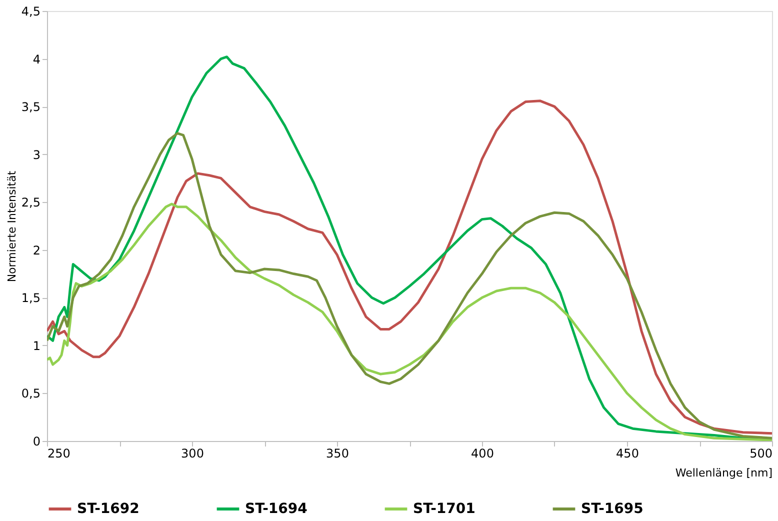  Describe the element at coordinates (192, 453) in the screenshot. I see `x-tick-label: 300` at that location.